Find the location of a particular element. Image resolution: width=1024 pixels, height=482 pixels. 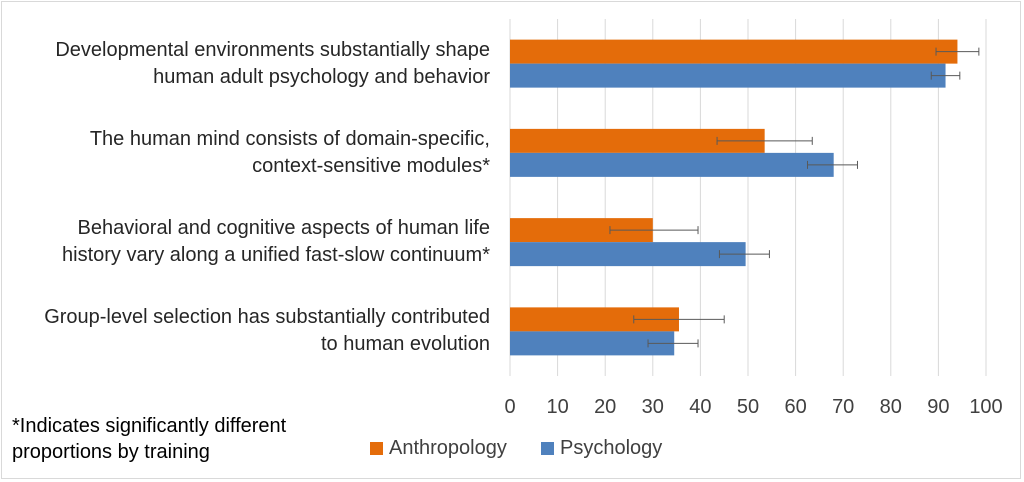

x-tick-label-50: 50 is located at coordinates (748, 407).